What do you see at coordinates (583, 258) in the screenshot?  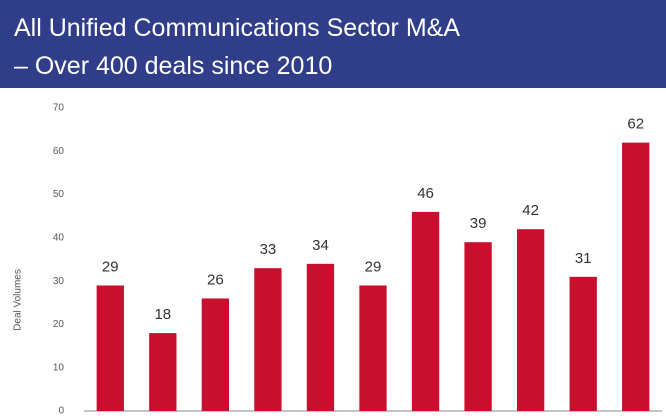 I see `value-label: 31` at bounding box center [583, 258].